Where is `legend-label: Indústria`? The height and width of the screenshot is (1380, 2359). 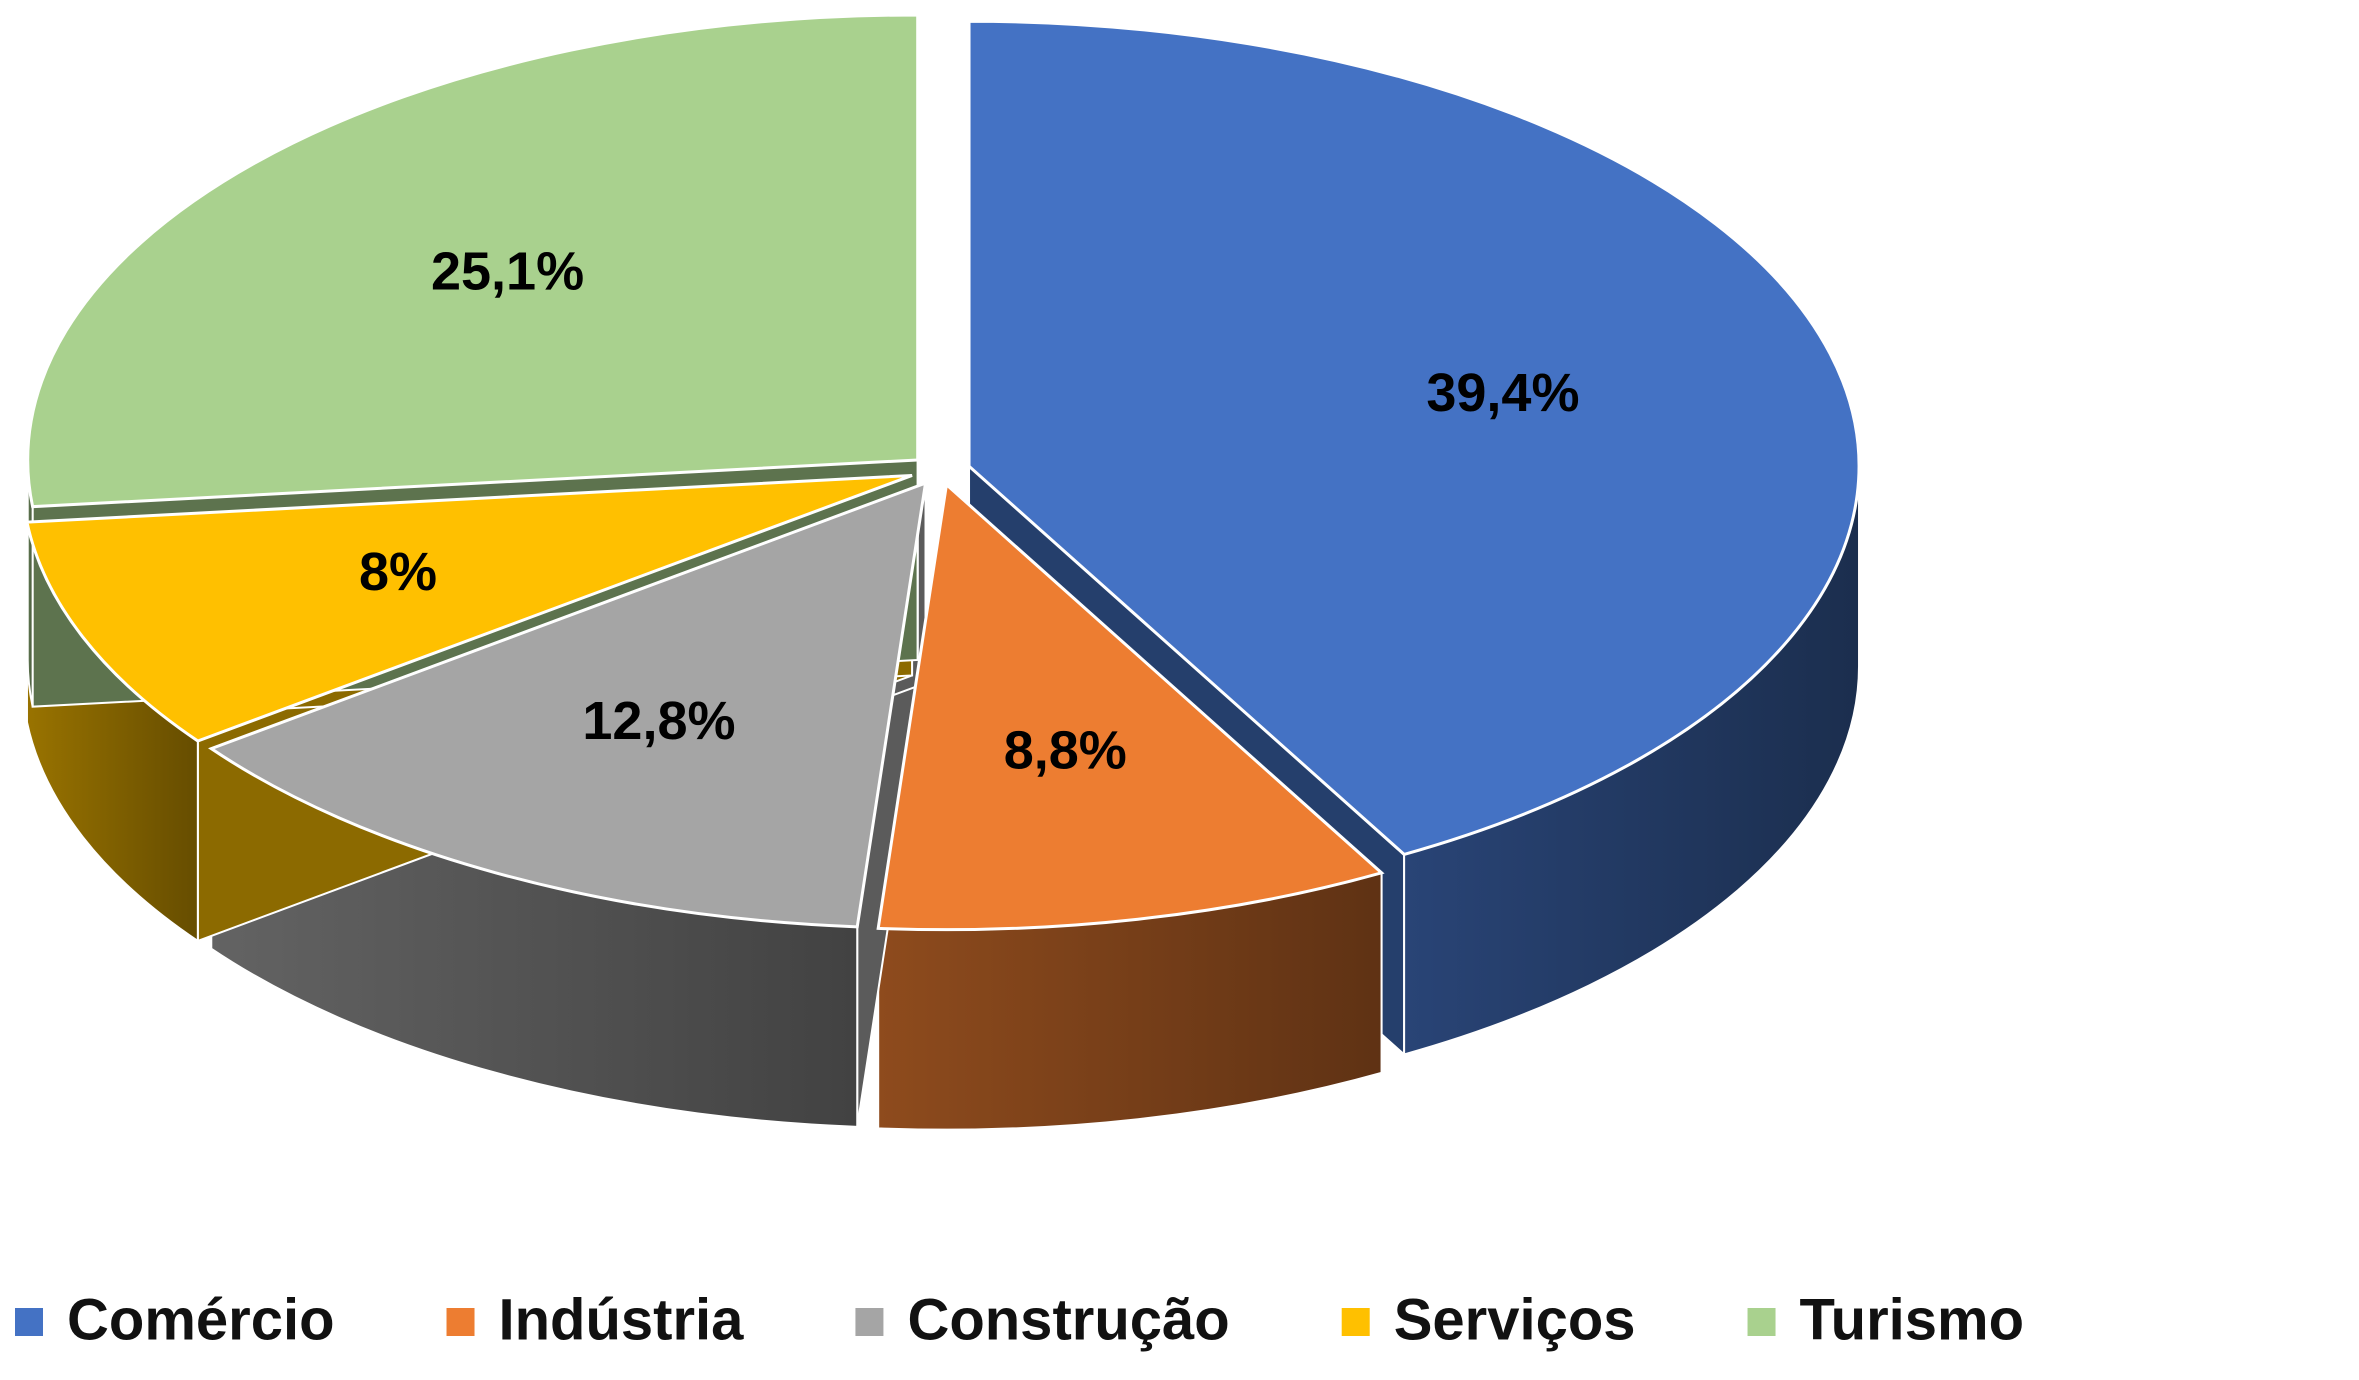 legend-label: Indústria is located at coordinates (622, 1319).